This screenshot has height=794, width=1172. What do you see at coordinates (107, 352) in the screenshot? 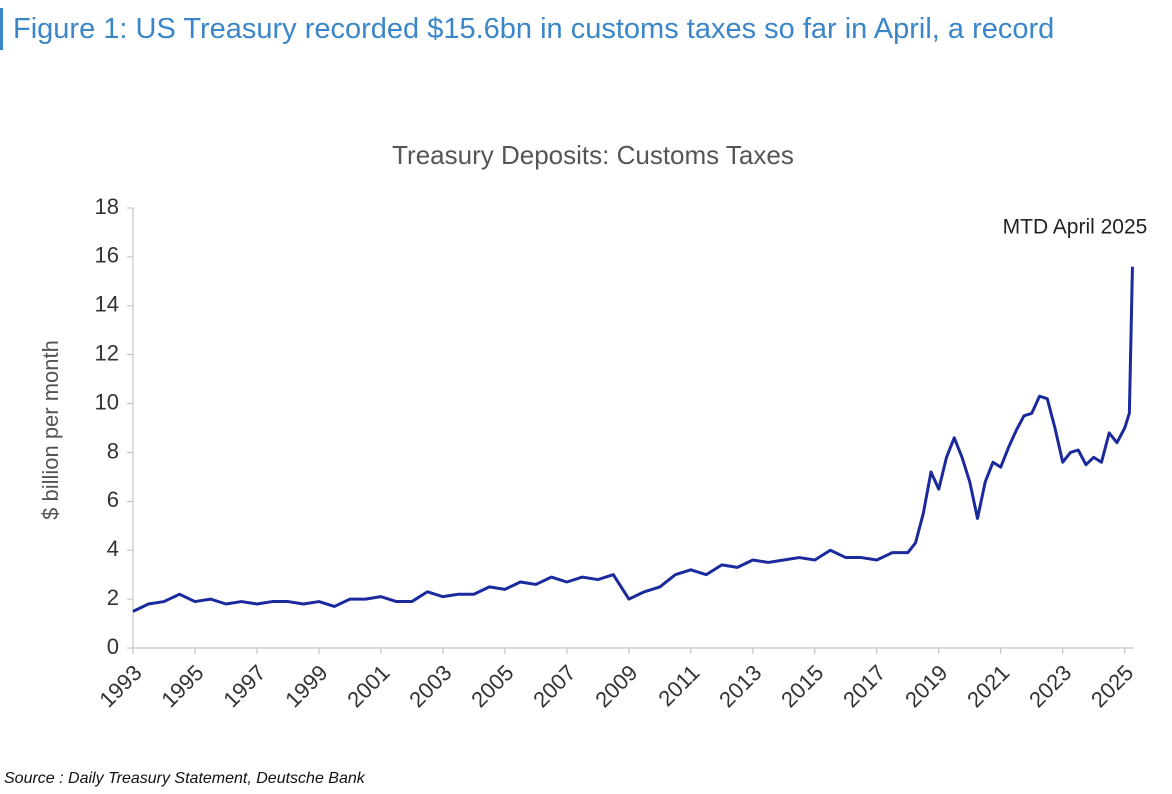
I see `y-tick-label: 12` at bounding box center [107, 352].